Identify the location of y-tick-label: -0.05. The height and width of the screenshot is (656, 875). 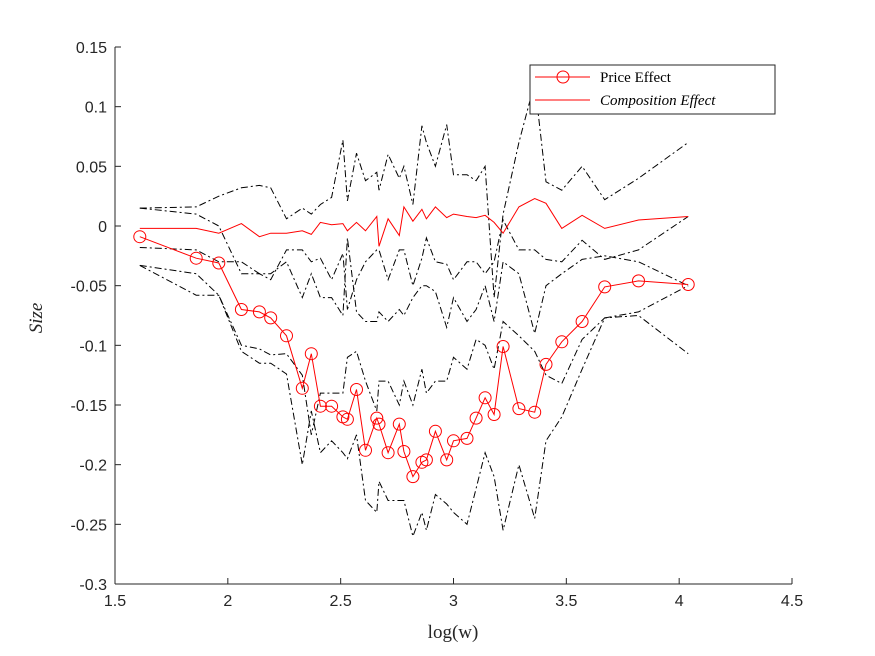
(89, 287).